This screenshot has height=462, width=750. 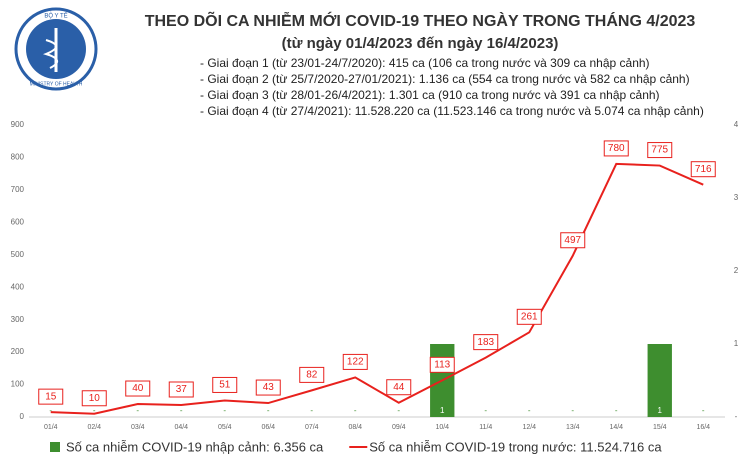 I want to click on logo: BỘ Y TẾ MINISTRY OF HEALTH, so click(x=56, y=49).